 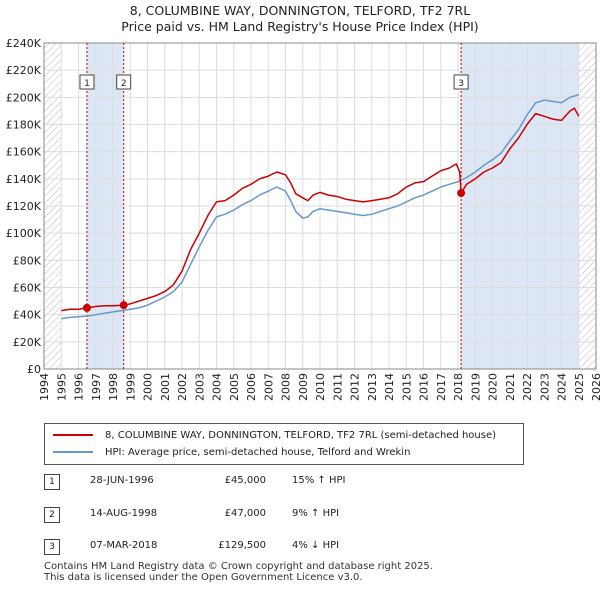 I want to click on x-tick-label: 2005, so click(x=234, y=387).